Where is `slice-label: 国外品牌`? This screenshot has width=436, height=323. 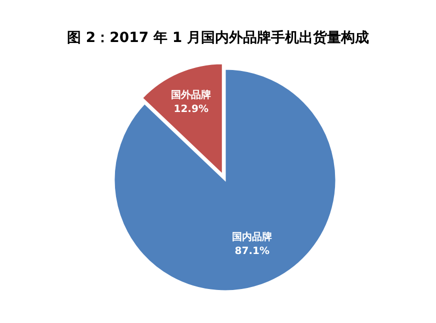
slice-label: 国外品牌 is located at coordinates (191, 95).